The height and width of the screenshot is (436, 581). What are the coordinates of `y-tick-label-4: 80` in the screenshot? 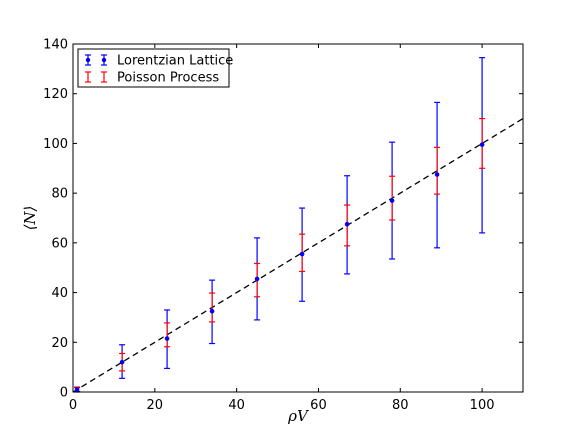 It's located at (59, 194).